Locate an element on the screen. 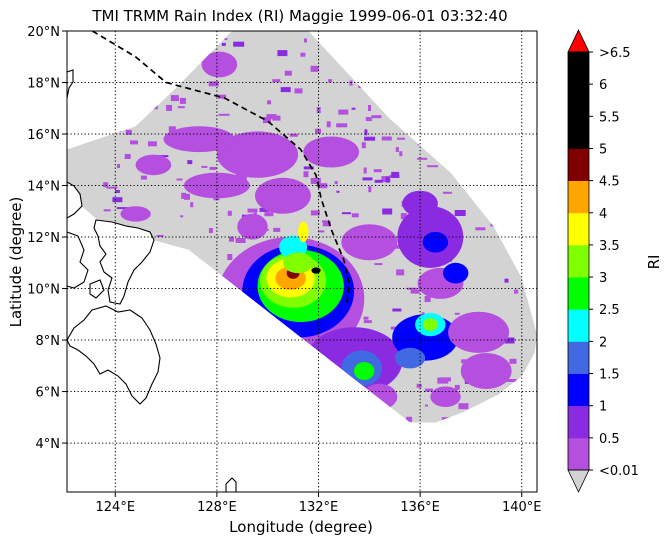 The width and height of the screenshot is (672, 545). colorbar-tick-label: >6.5 is located at coordinates (615, 53).